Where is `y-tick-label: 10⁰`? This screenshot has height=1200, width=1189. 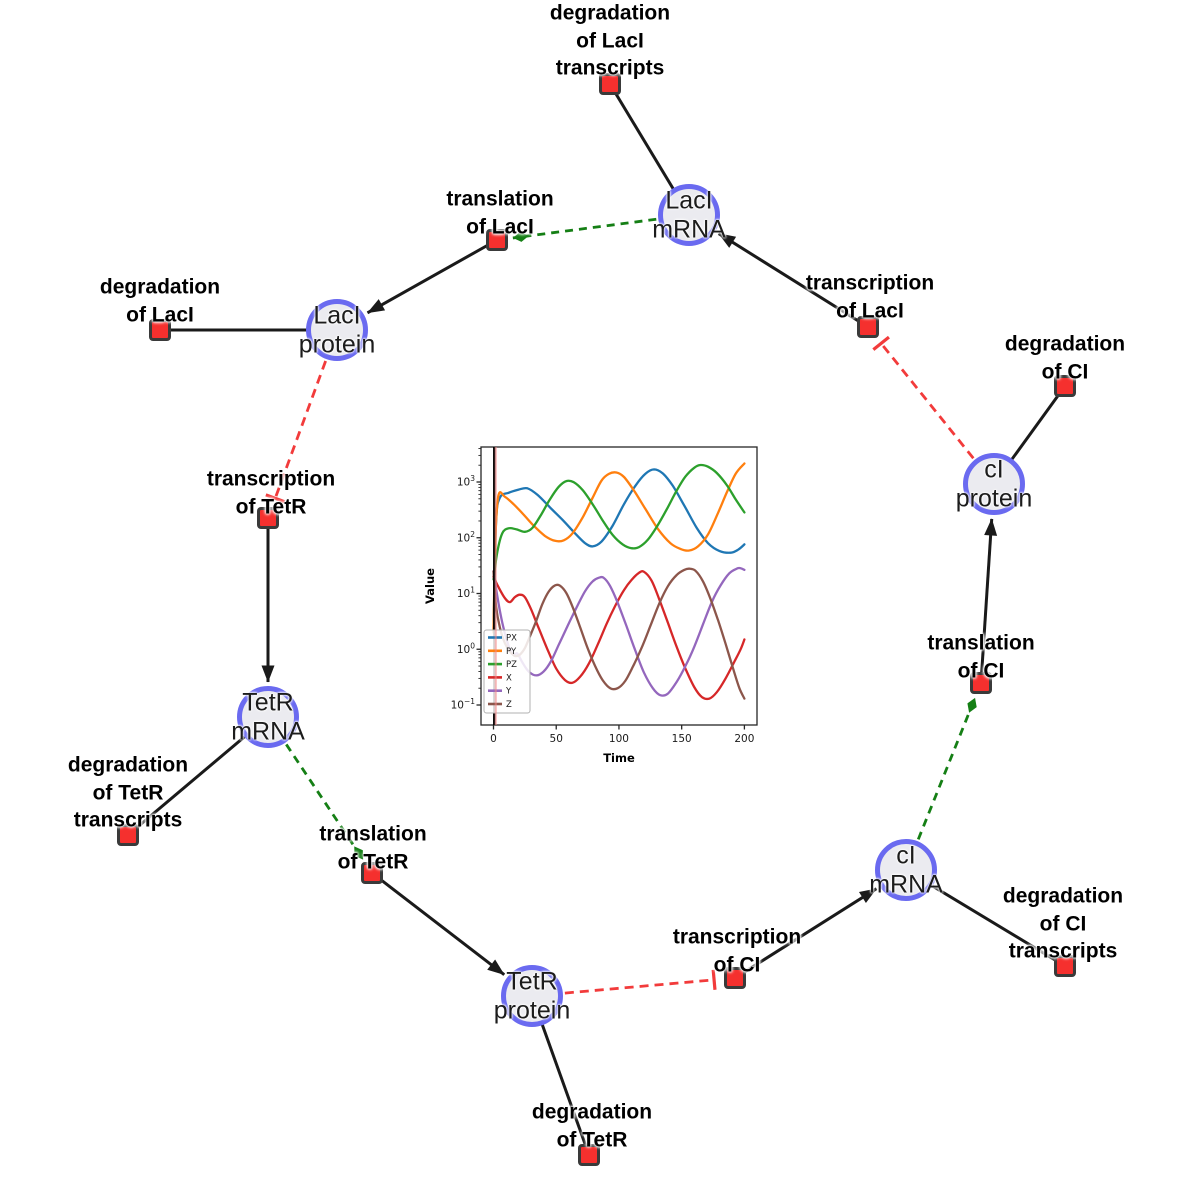
y-tick-label: 10⁰ is located at coordinates (466, 648).